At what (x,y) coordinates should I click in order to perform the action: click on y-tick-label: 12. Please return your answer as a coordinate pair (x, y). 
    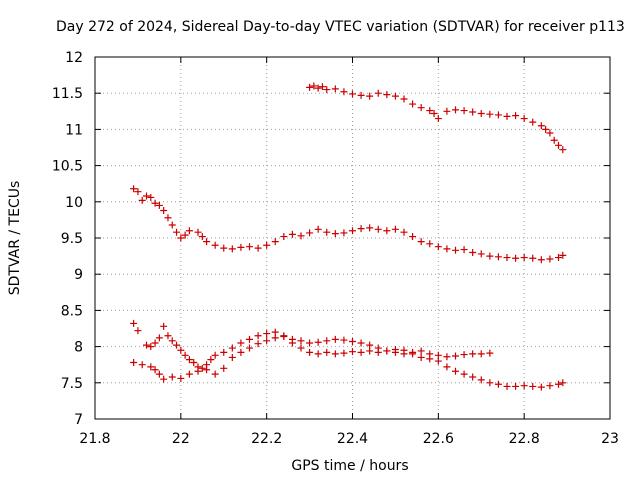
    Looking at the image, I should click on (74, 58).